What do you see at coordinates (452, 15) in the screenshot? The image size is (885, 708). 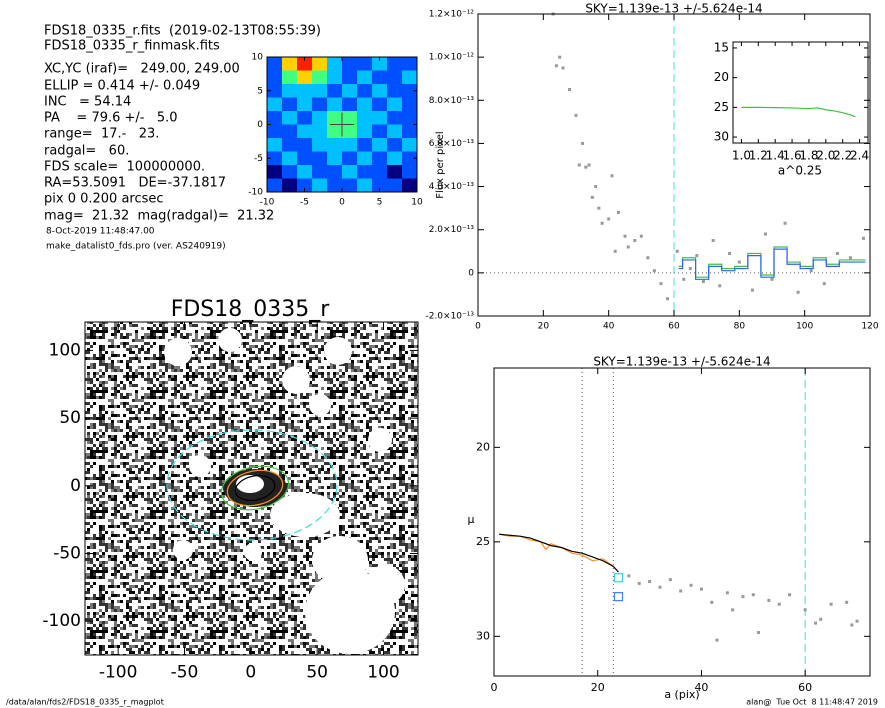 I see `y-tick-label: 1.2×10⁻¹²` at bounding box center [452, 15].